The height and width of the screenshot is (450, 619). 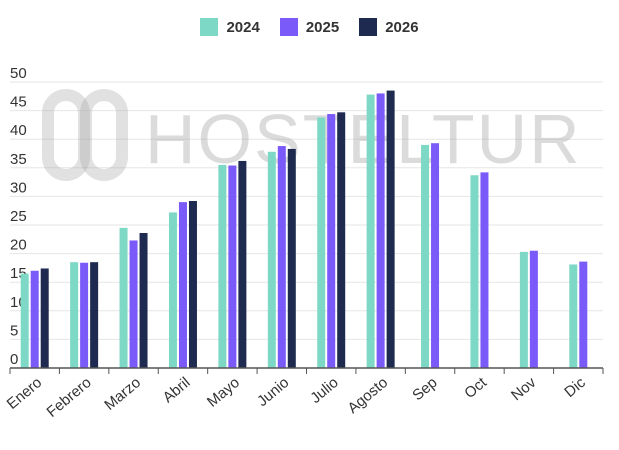 I want to click on bar-2026-marzo, so click(x=143, y=300).